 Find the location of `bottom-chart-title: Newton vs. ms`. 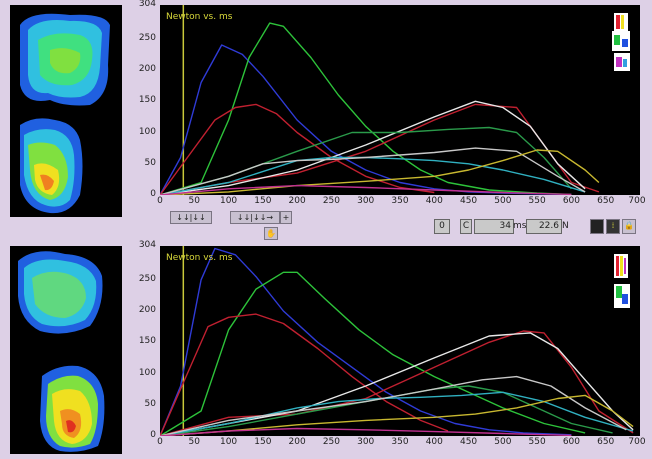

bottom-chart-title: Newton vs. ms is located at coordinates (199, 258).